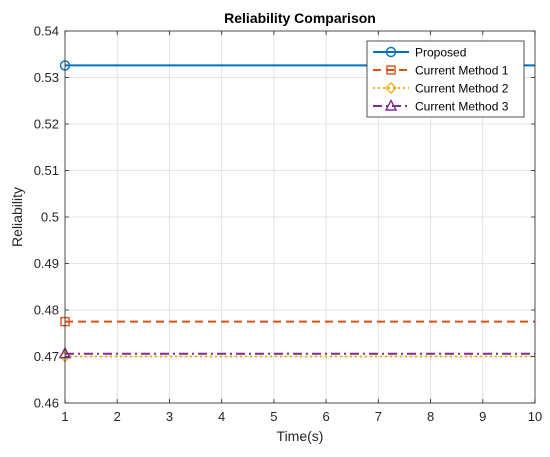 The image size is (550, 457). Describe the element at coordinates (440, 53) in the screenshot. I see `legend-entry-1: Proposed` at that location.